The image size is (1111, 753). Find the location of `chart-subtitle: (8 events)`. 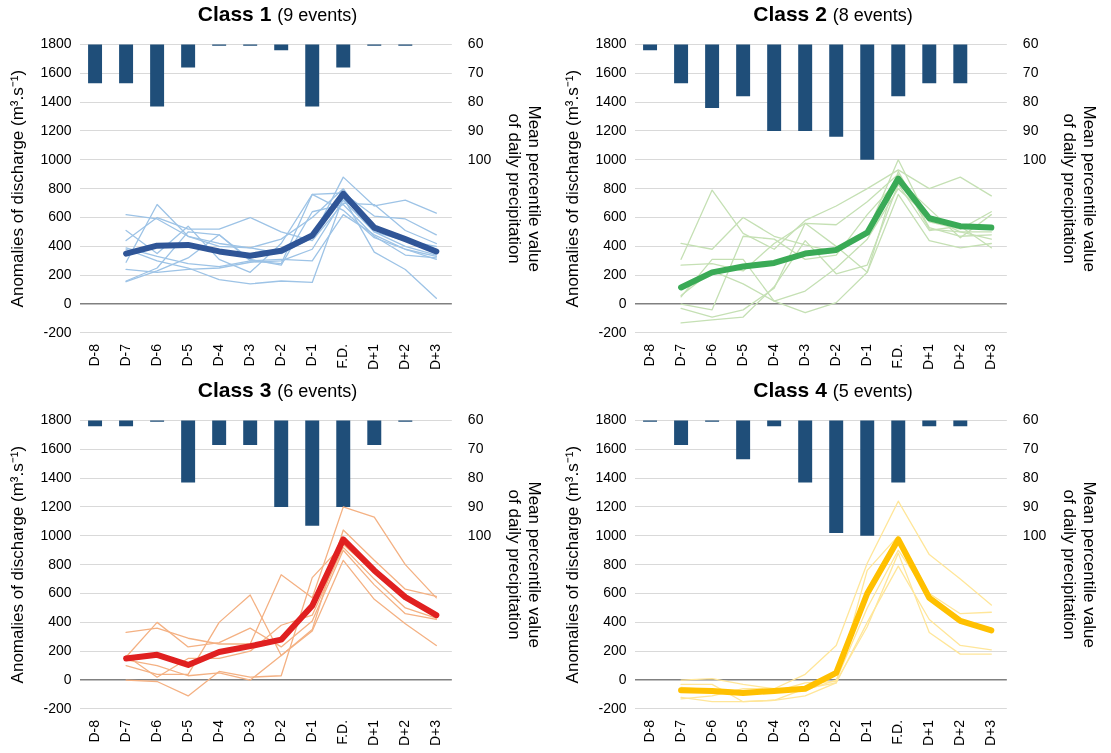

chart-subtitle: (8 events) is located at coordinates (872, 15).